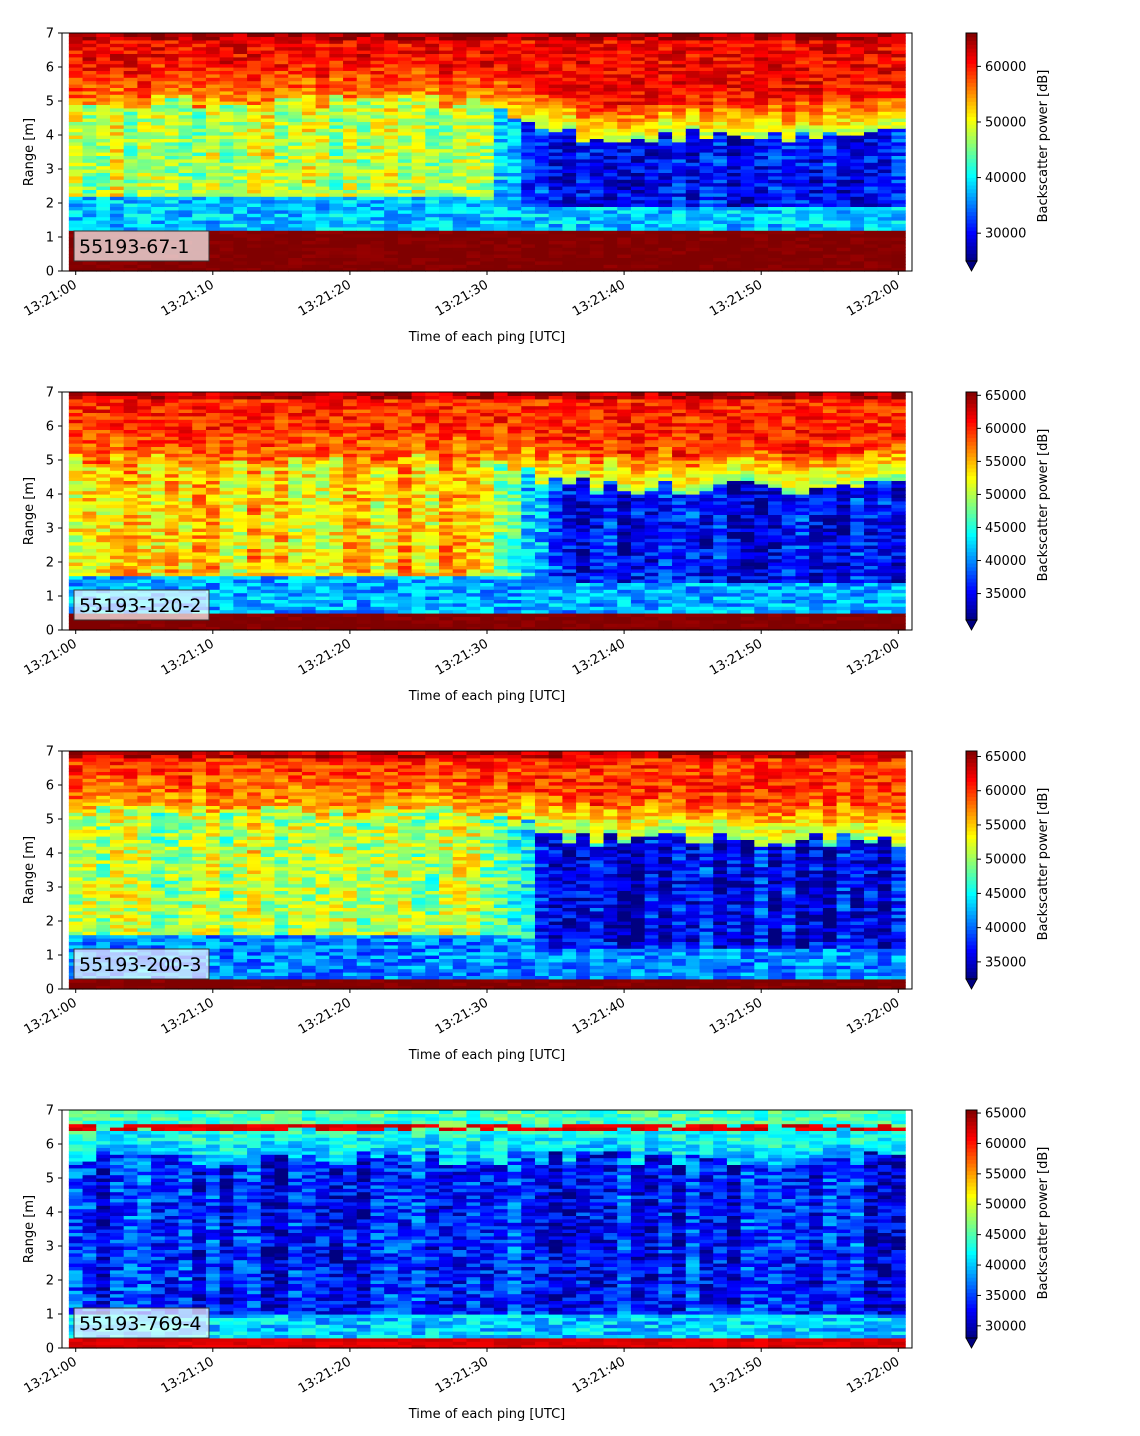 The image size is (1140, 1436). I want to click on y-tick-label: 6, so click(50, 68).